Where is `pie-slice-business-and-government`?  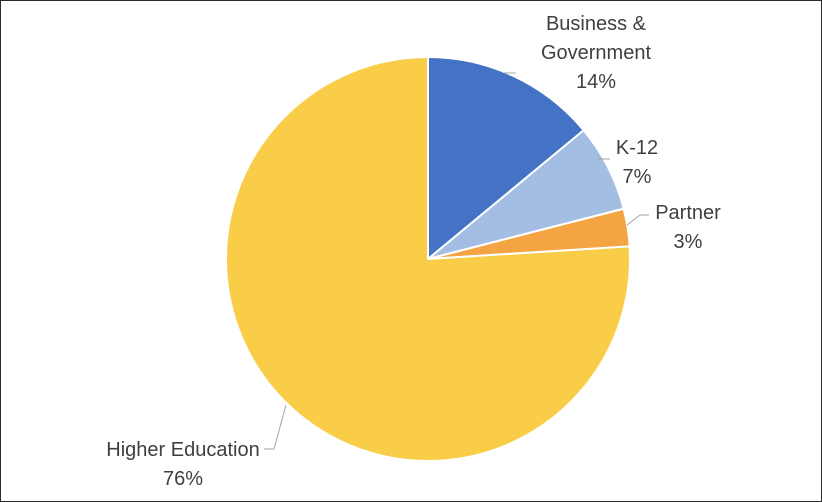
pie-slice-business-and-government is located at coordinates (506, 158).